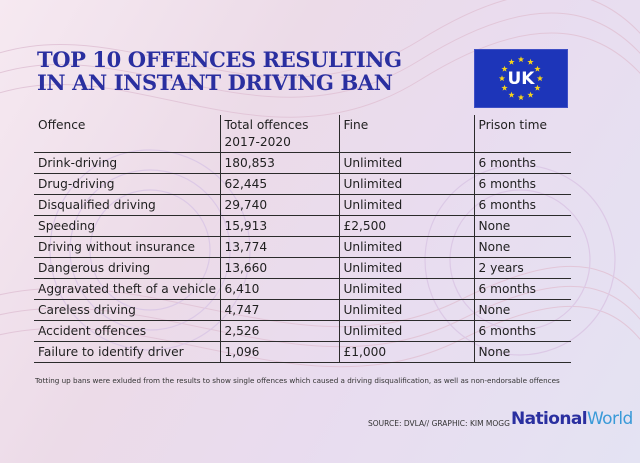 This screenshot has height=463, width=640. I want to click on header-offence: Offence, so click(127, 134).